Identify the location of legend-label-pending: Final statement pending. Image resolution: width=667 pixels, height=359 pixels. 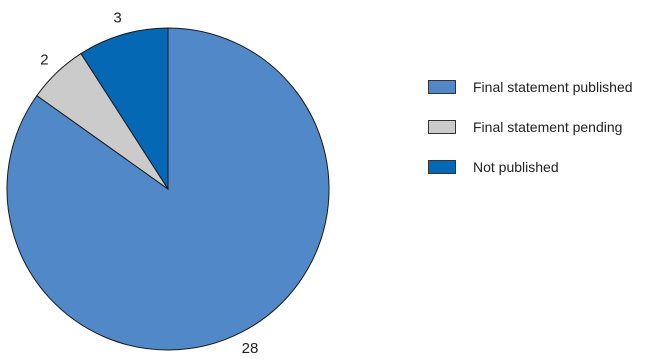
(548, 127).